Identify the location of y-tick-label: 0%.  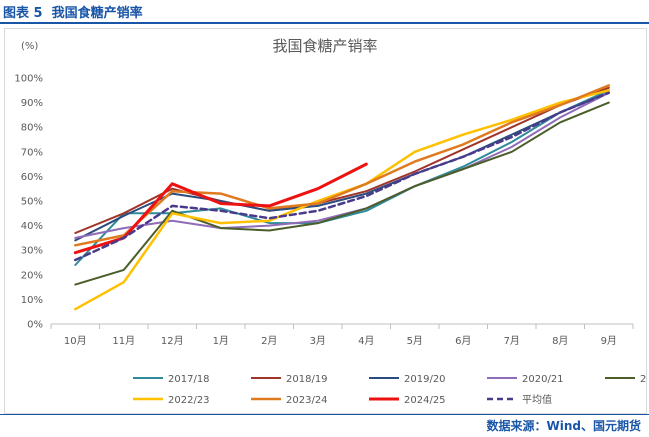
(35, 325).